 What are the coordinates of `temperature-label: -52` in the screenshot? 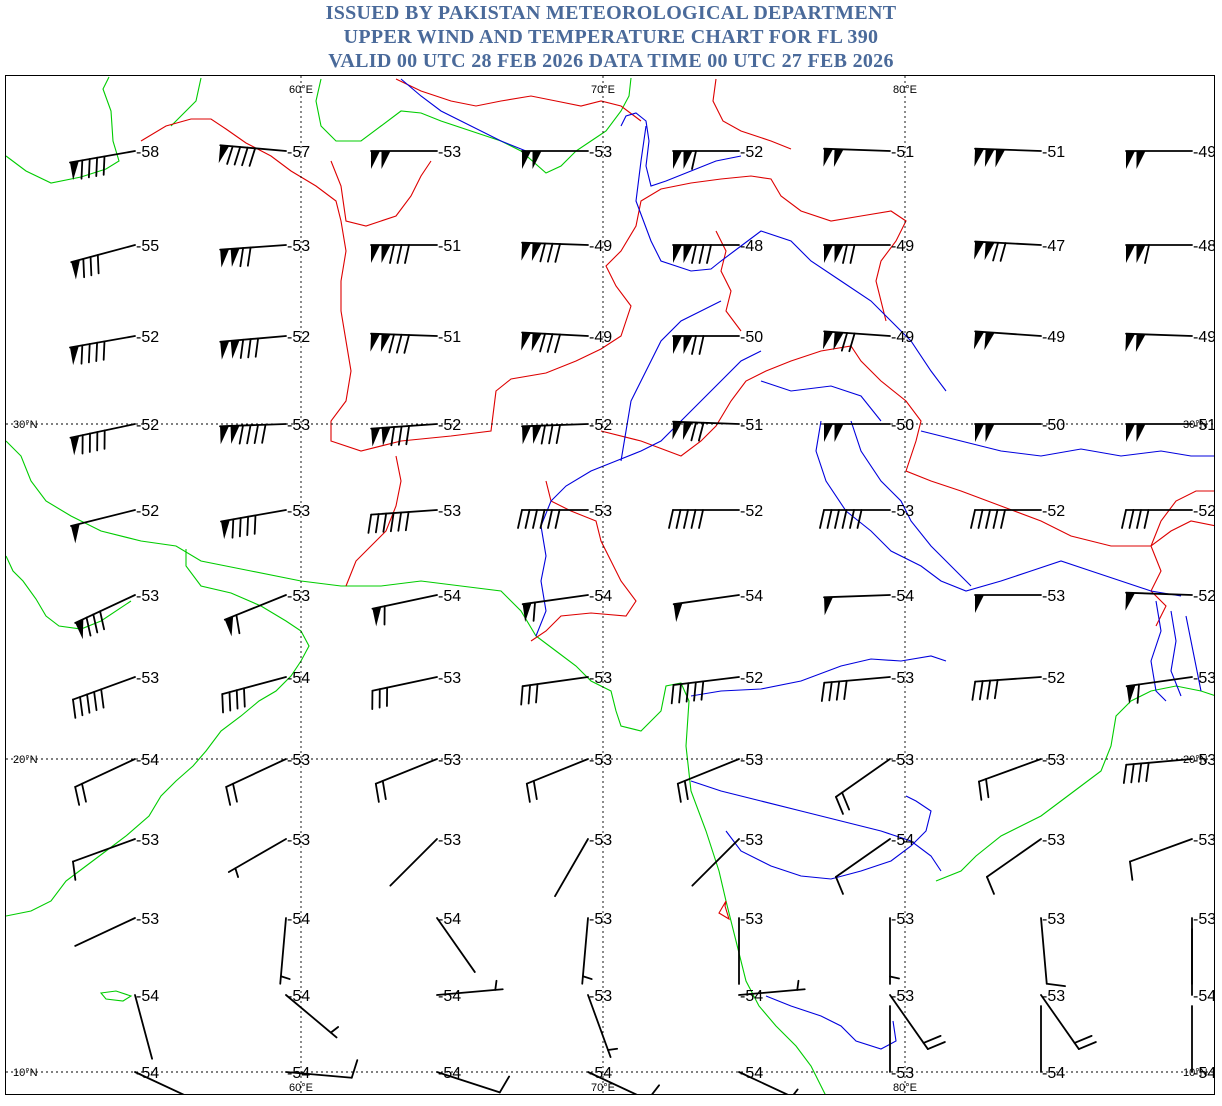 It's located at (147, 511).